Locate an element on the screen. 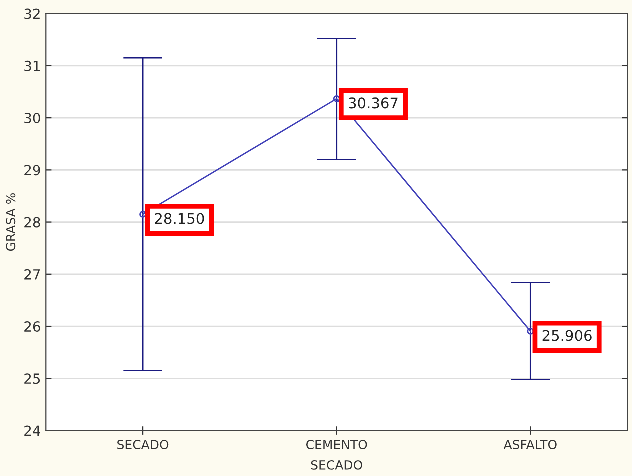 The width and height of the screenshot is (632, 476). text: 28.150 is located at coordinates (179, 218).